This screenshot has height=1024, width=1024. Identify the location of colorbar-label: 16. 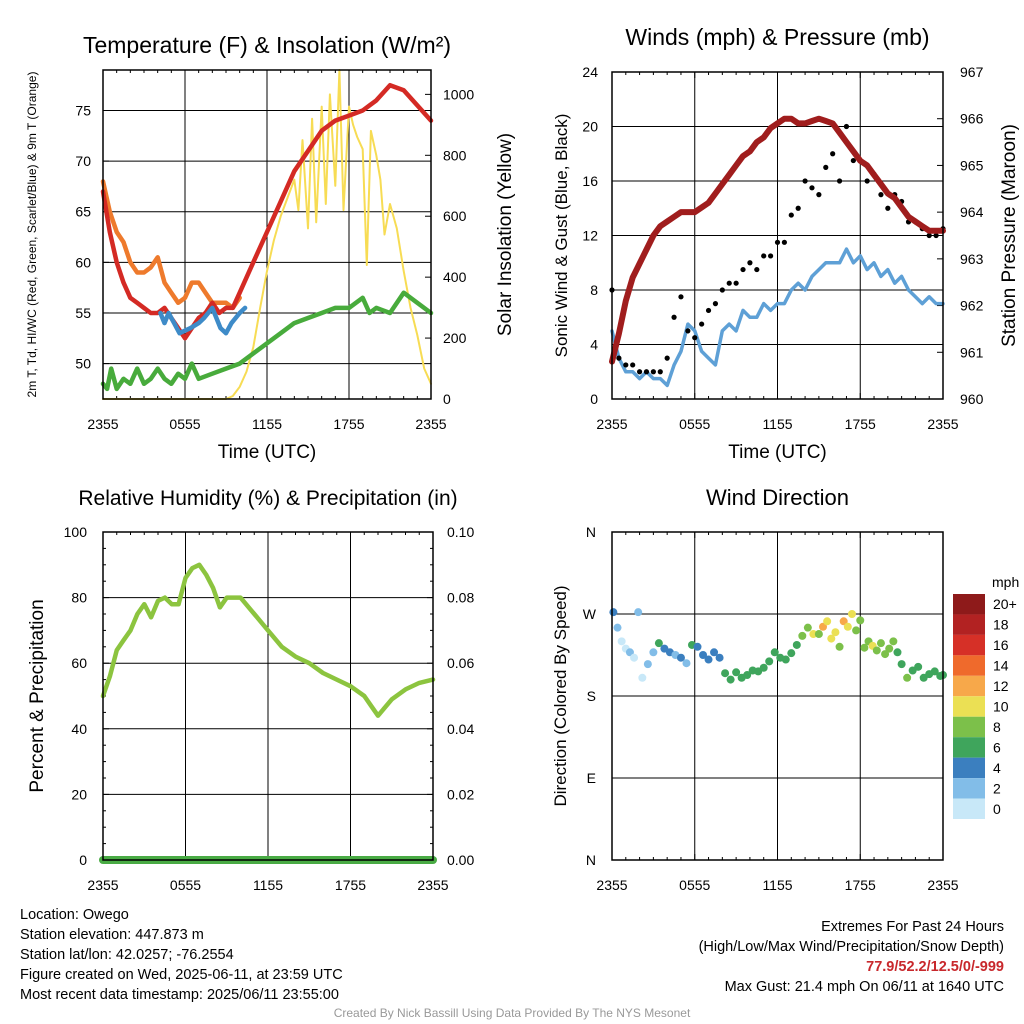
(1001, 645).